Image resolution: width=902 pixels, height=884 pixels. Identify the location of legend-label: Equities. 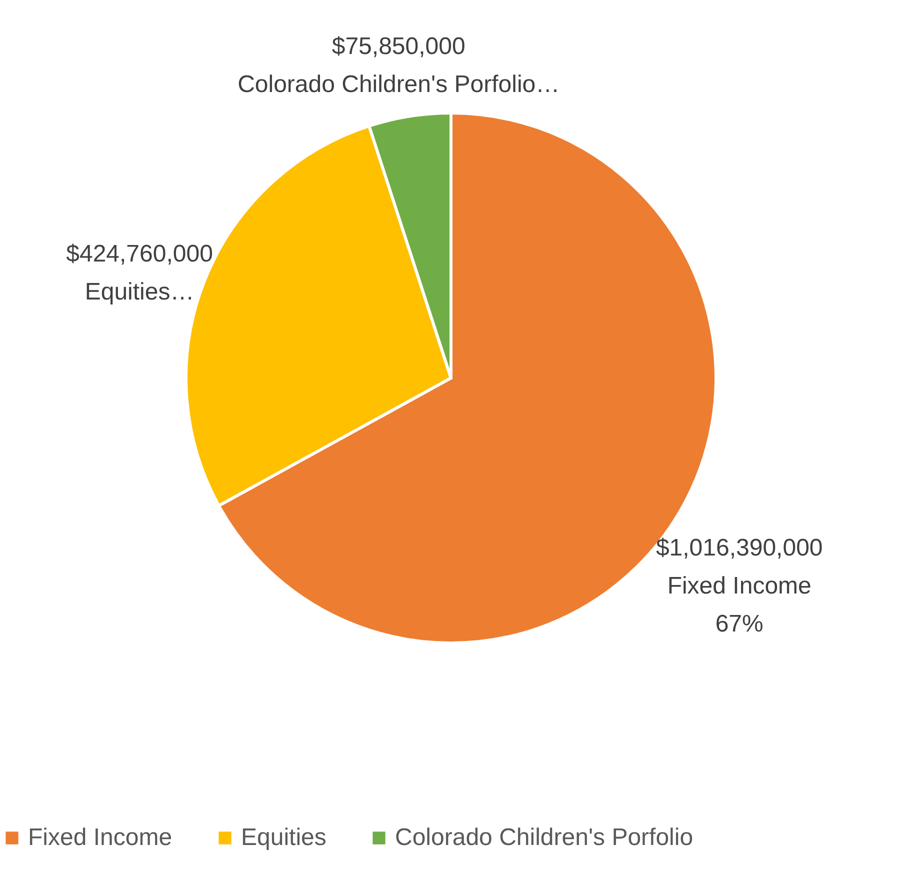
(283, 837).